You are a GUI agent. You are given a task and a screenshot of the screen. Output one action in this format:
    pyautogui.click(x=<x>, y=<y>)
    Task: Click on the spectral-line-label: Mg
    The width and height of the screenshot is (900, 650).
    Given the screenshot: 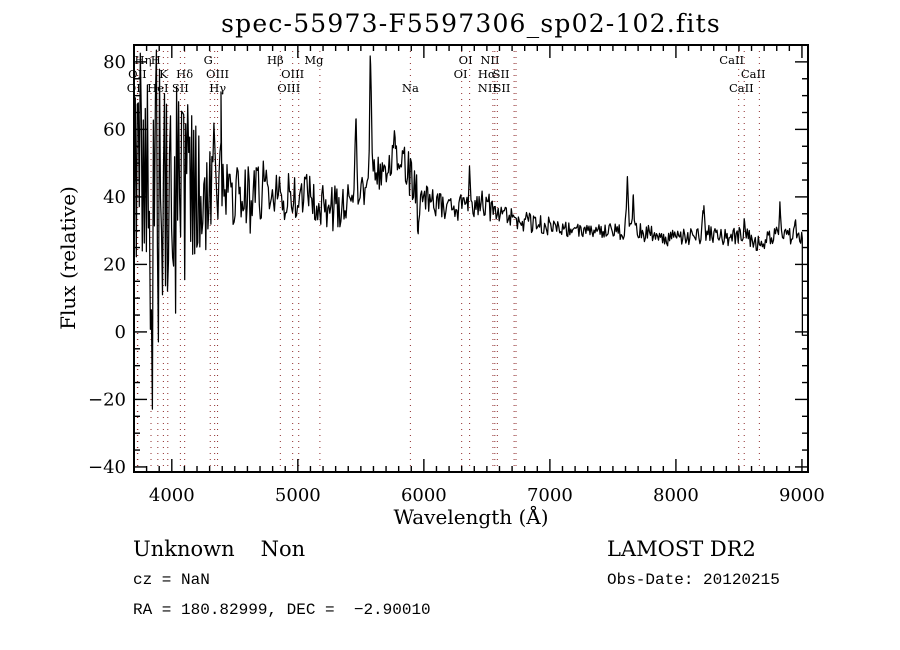 What is the action you would take?
    pyautogui.click(x=314, y=60)
    